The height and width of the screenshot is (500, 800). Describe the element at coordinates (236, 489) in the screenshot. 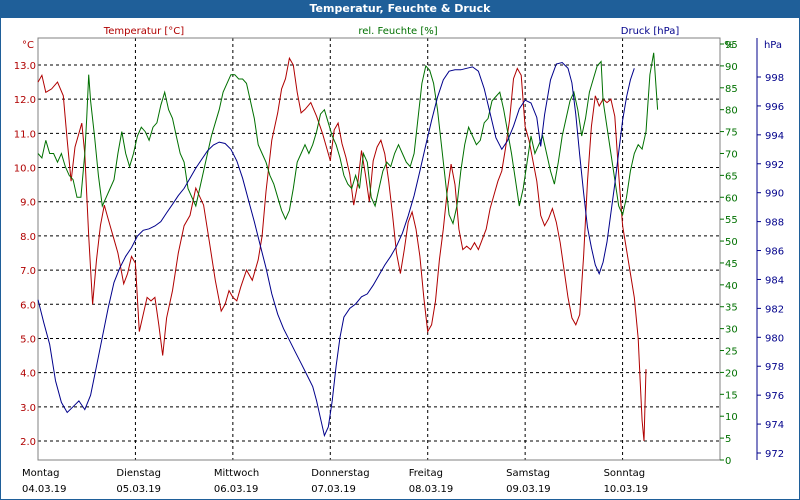

I see `day-date-label: 06.03.19` at that location.